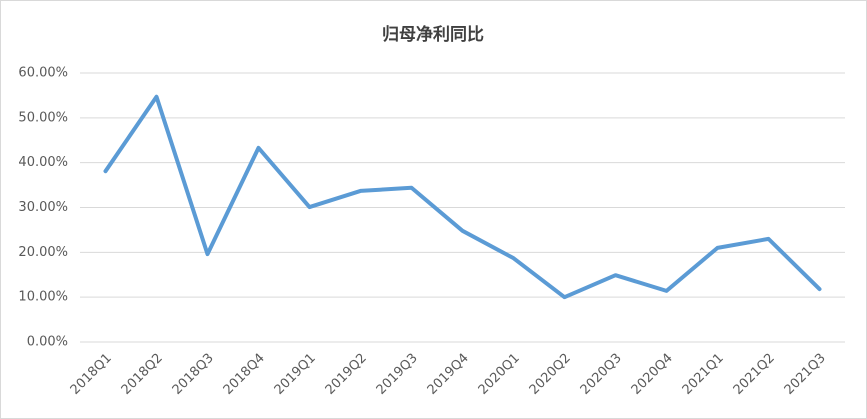 The height and width of the screenshot is (419, 867). I want to click on y-tick-label: 40.00%, so click(43, 162).